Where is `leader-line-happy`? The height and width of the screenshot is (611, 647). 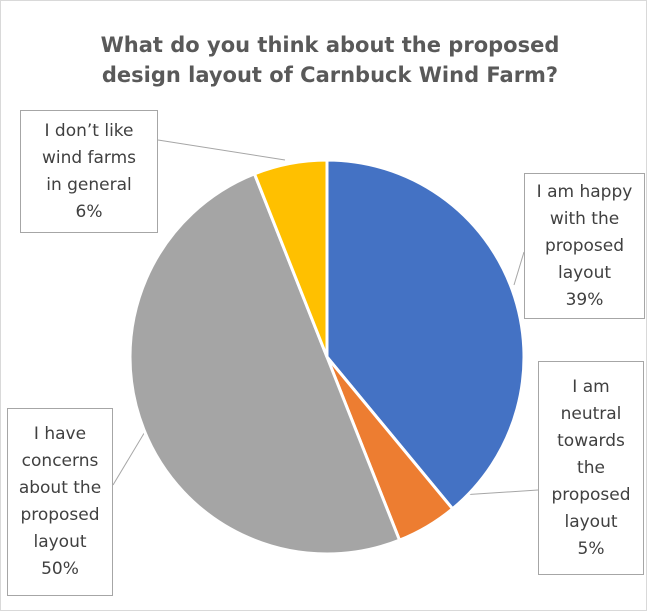
leader-line-happy is located at coordinates (519, 268).